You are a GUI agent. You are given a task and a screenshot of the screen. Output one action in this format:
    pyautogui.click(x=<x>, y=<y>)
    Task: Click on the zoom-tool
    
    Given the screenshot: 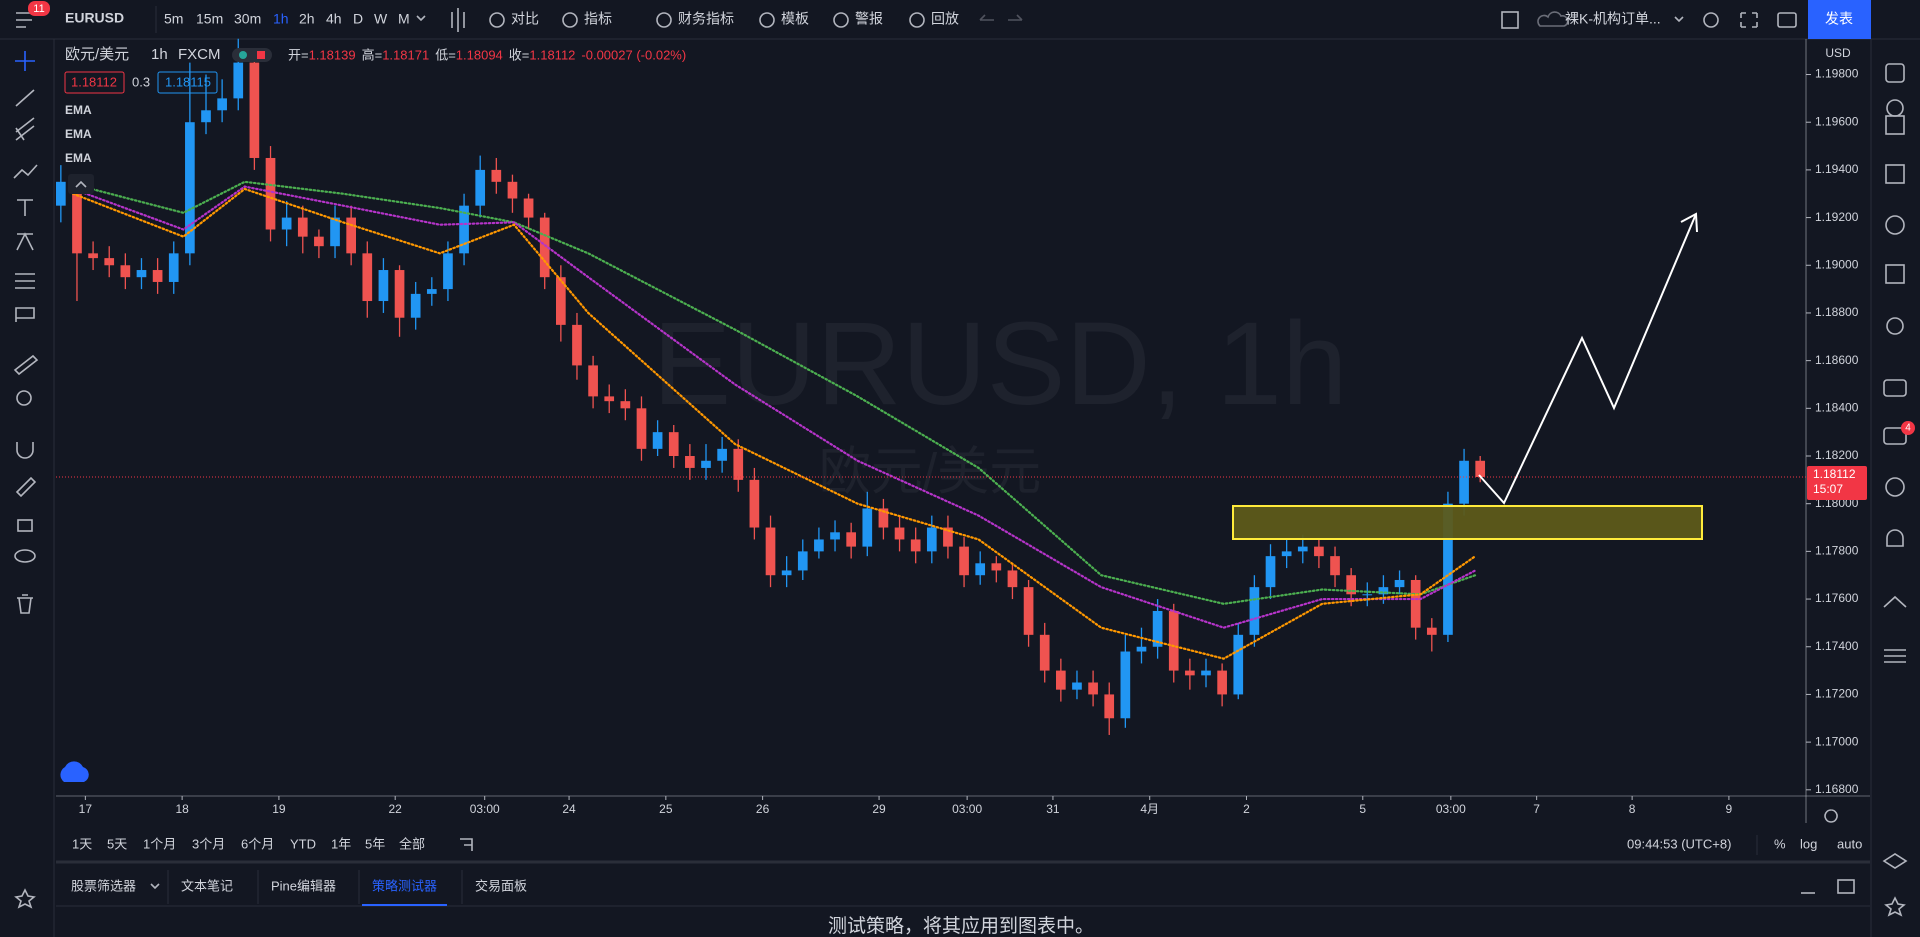 What is the action you would take?
    pyautogui.click(x=24, y=398)
    